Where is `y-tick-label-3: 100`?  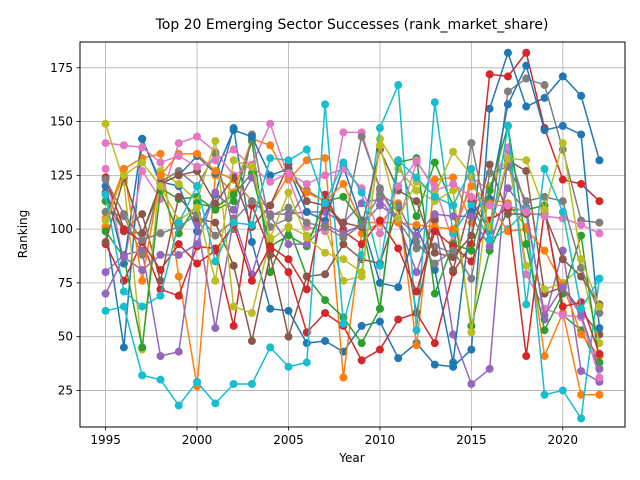
y-tick-label-3: 100 is located at coordinates (61, 229).